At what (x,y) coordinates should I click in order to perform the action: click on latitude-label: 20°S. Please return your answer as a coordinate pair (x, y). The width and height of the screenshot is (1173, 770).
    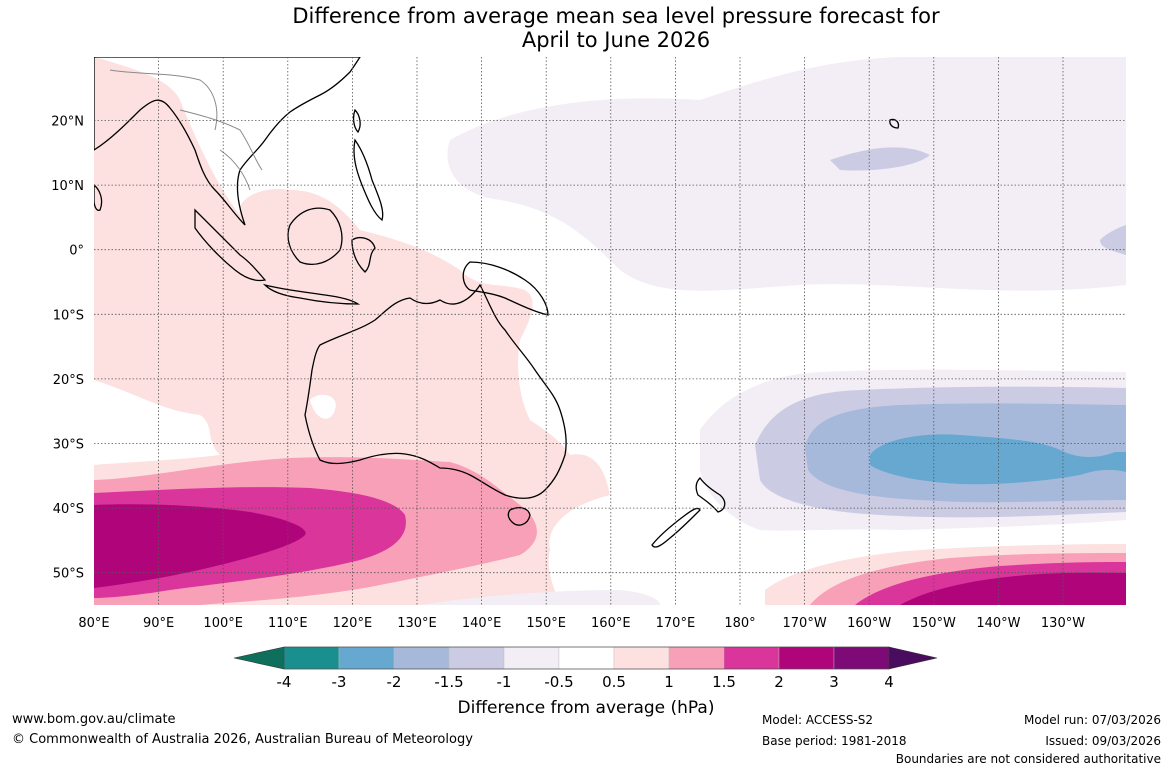
    Looking at the image, I should click on (68, 380).